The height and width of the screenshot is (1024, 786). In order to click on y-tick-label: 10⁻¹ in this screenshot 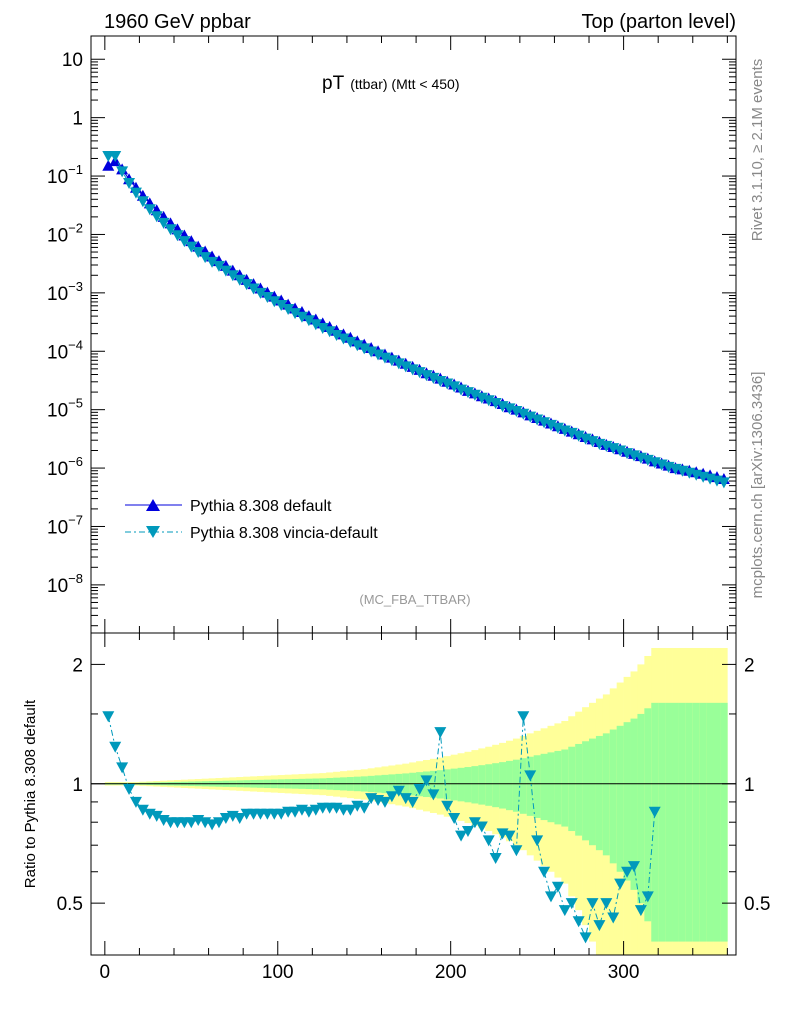, I will do `click(65, 175)`.